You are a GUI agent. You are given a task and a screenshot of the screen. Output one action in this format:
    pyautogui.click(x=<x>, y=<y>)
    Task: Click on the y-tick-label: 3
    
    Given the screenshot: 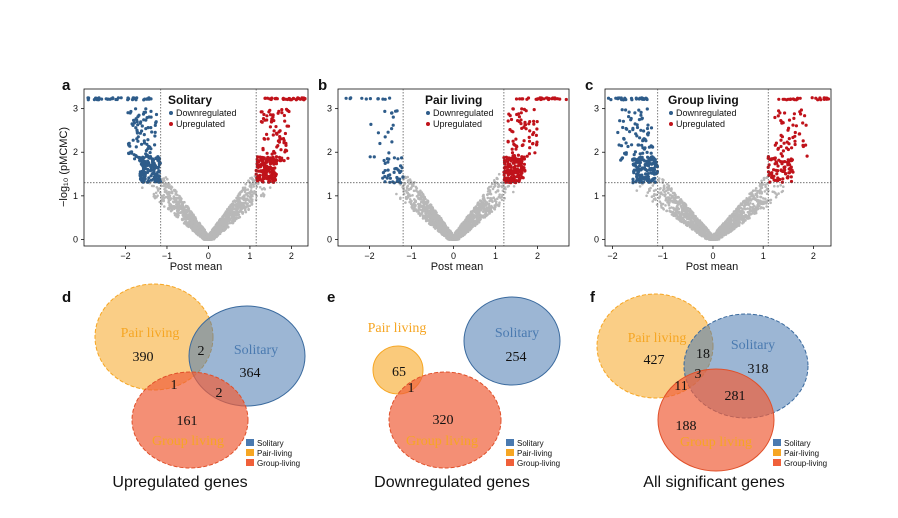 What is the action you would take?
    pyautogui.click(x=329, y=109)
    